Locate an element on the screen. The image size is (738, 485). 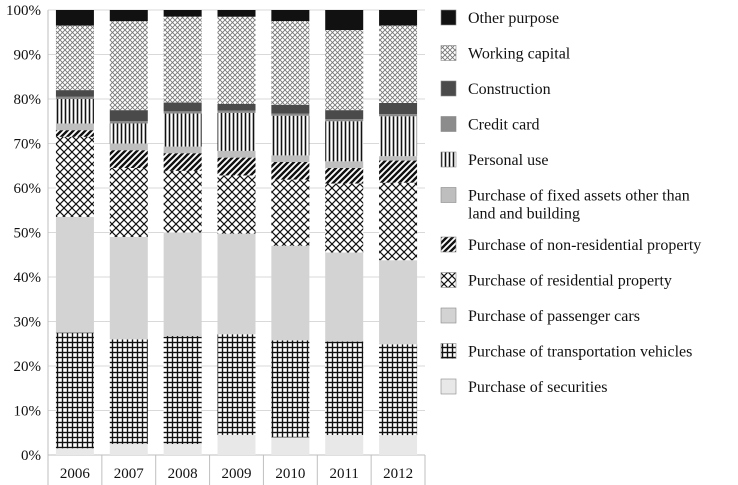
bar-segment-other-purpose-2011 is located at coordinates (344, 20).